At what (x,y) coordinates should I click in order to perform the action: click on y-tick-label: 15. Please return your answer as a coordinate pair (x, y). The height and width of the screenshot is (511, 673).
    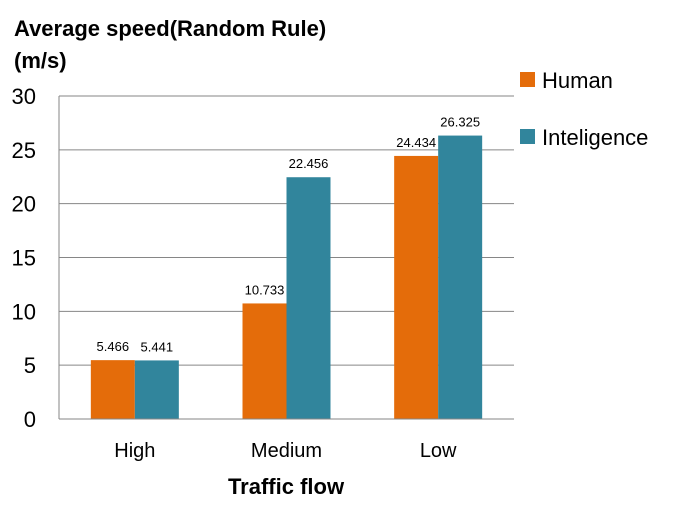
    Looking at the image, I should click on (24, 258).